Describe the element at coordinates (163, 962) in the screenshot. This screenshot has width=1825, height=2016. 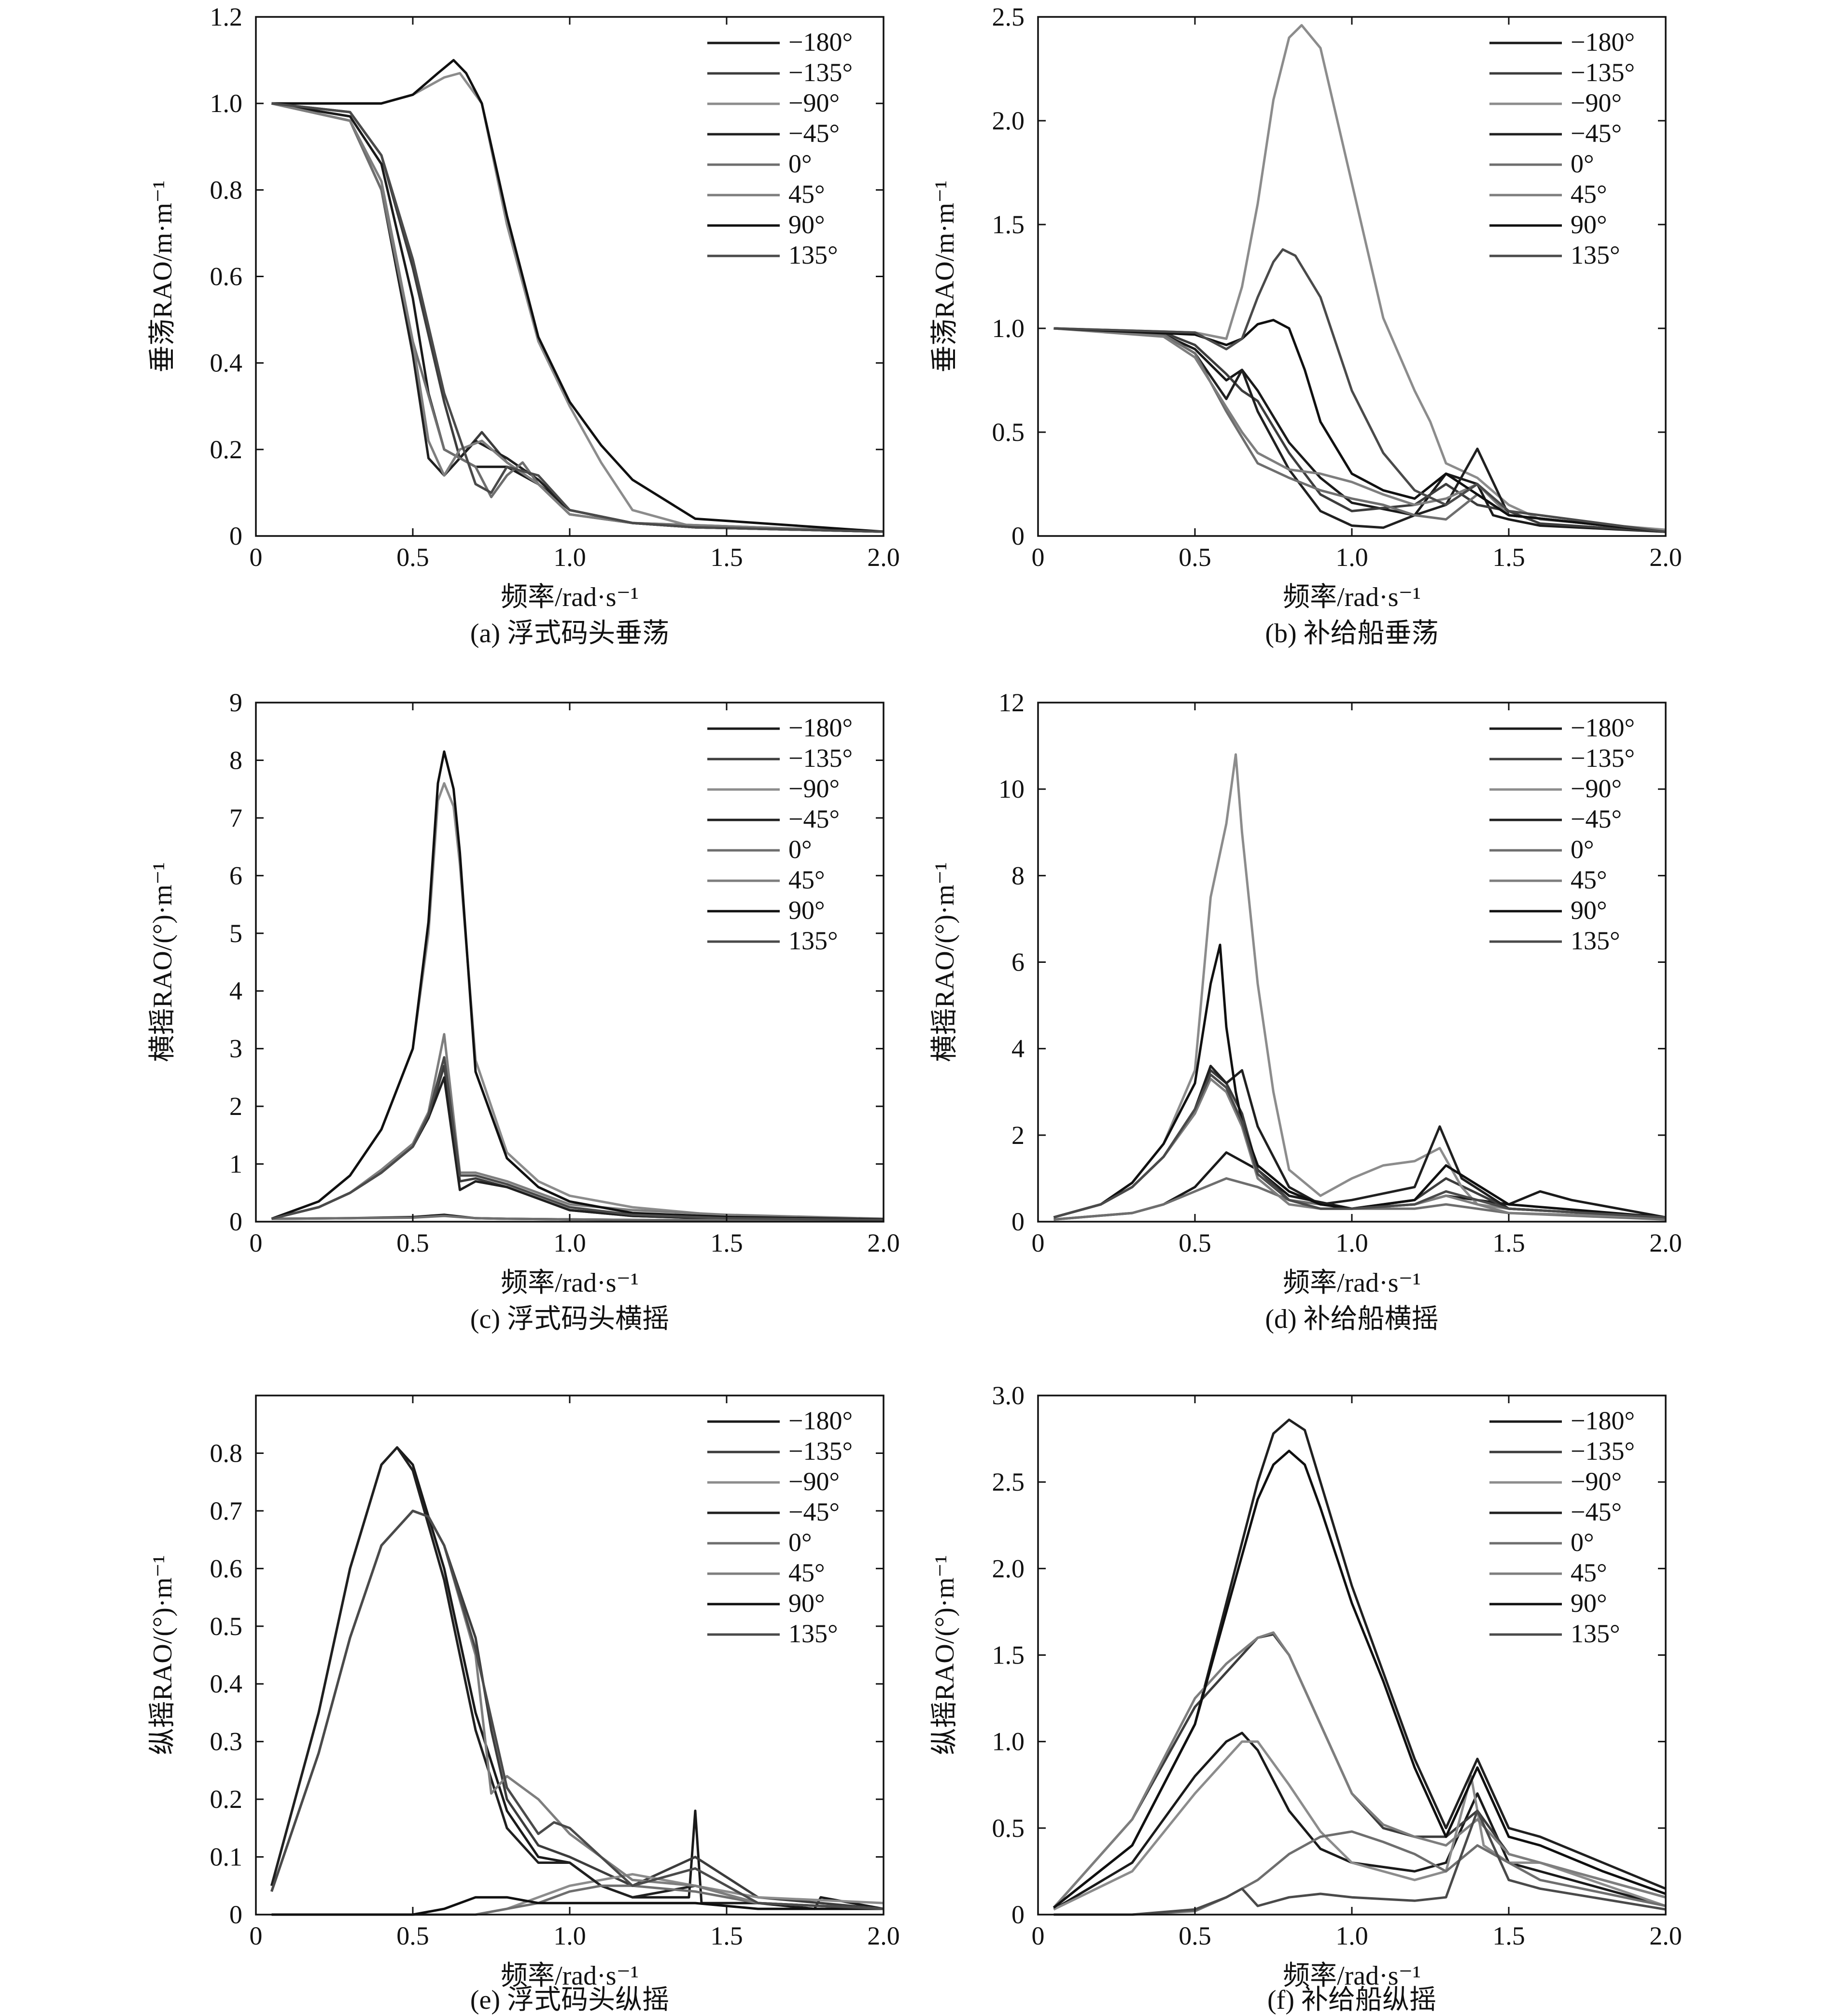
I see `y-axis-label: 横摇RAO/(°)·m⁻¹` at that location.